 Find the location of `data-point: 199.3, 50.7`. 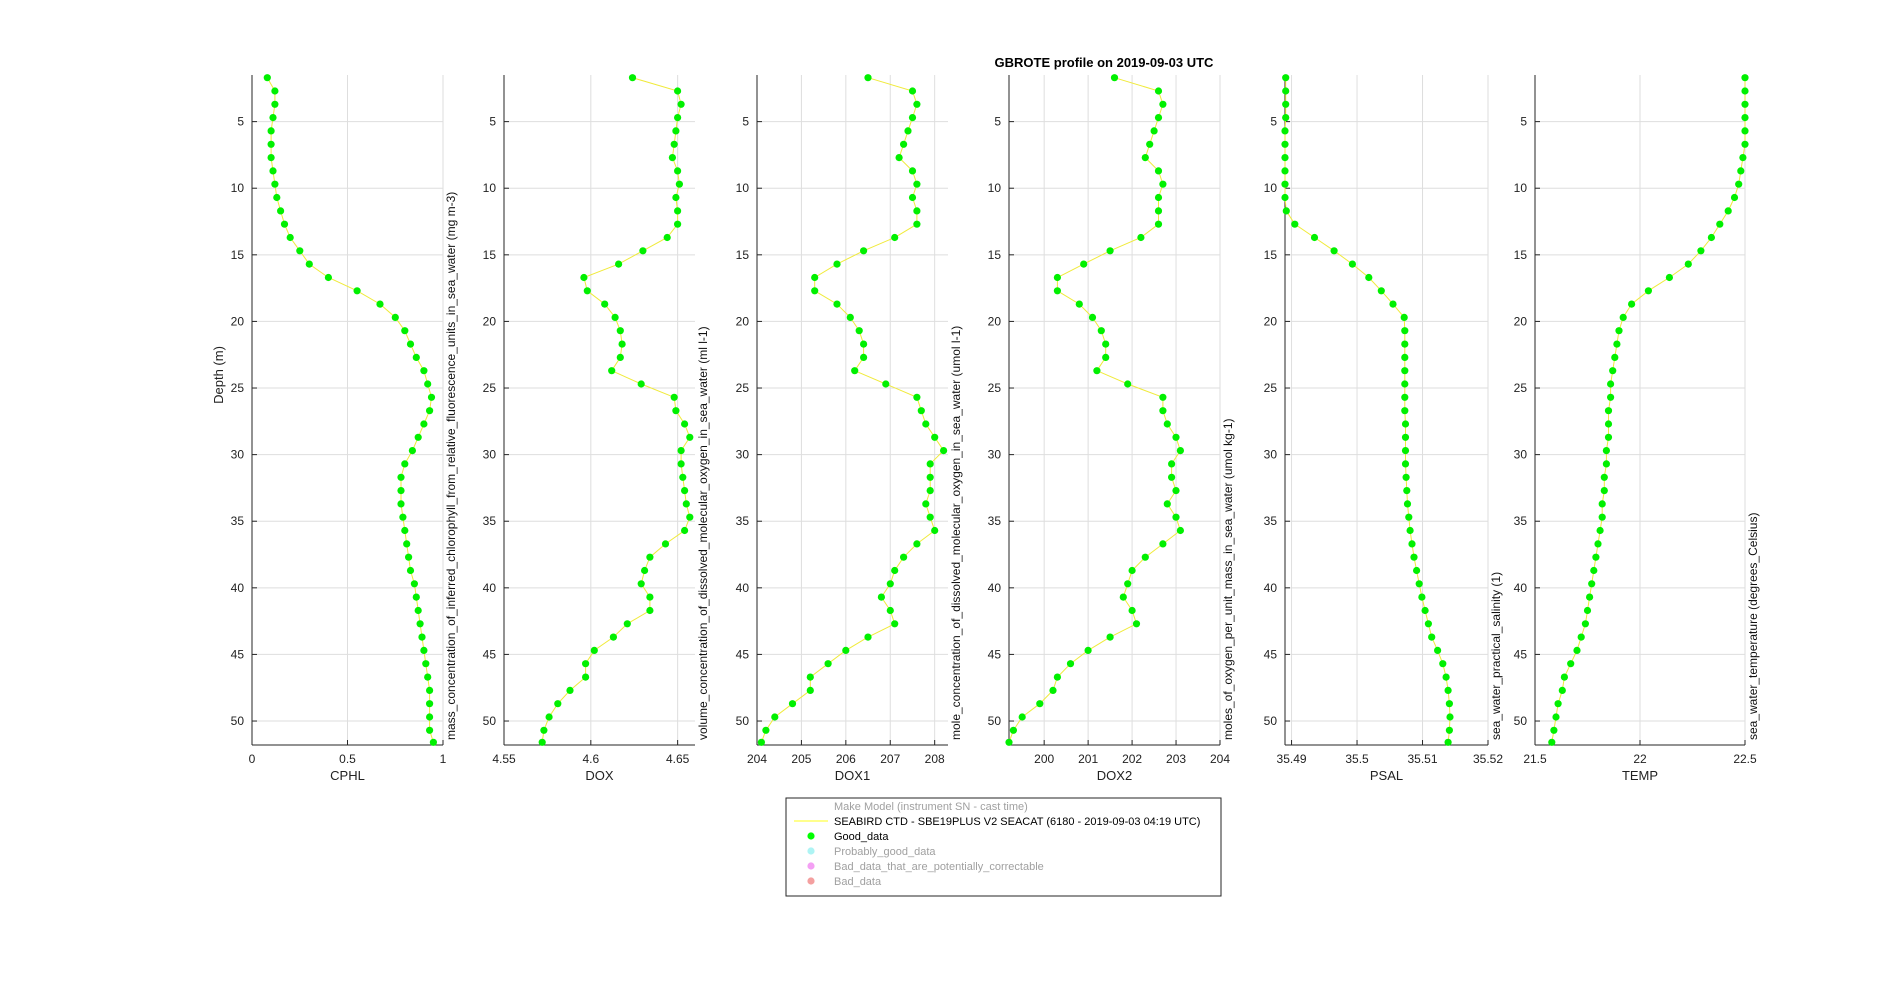

data-point: 199.3, 50.7 is located at coordinates (1013, 730).